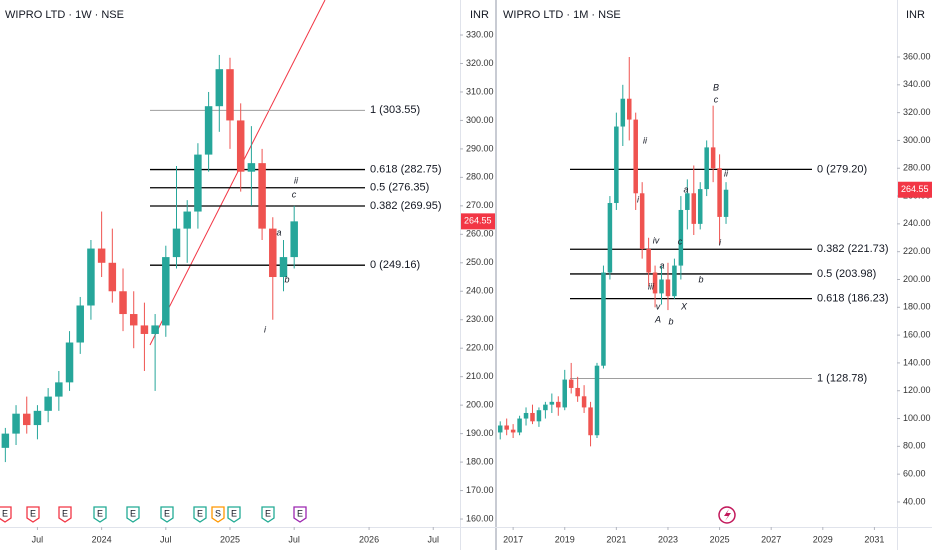 The width and height of the screenshot is (932, 550). Describe the element at coordinates (64, 15) in the screenshot. I see `chart-title: WIPRO LTD · 1W · NSE` at that location.